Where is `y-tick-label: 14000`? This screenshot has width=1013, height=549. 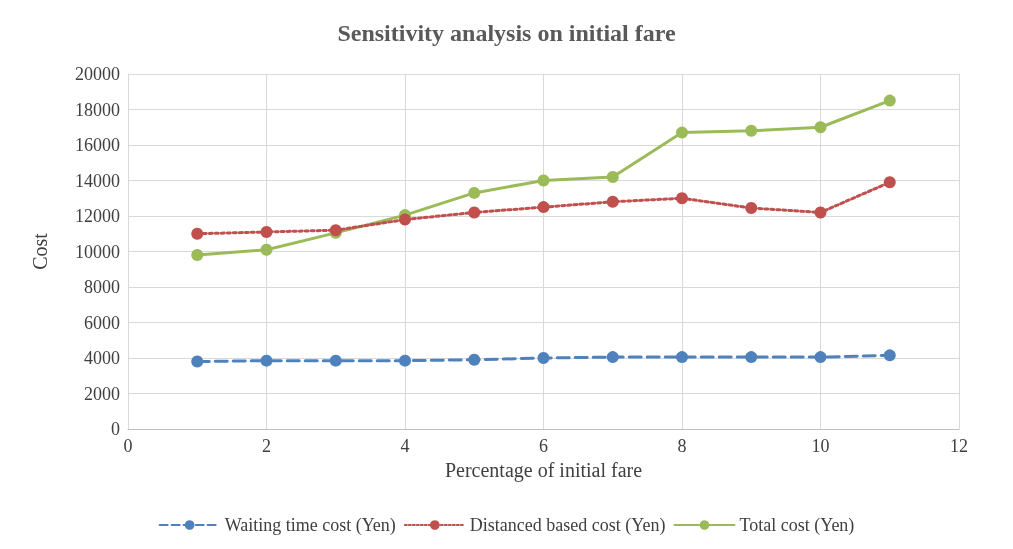
y-tick-label: 14000 is located at coordinates (97, 180).